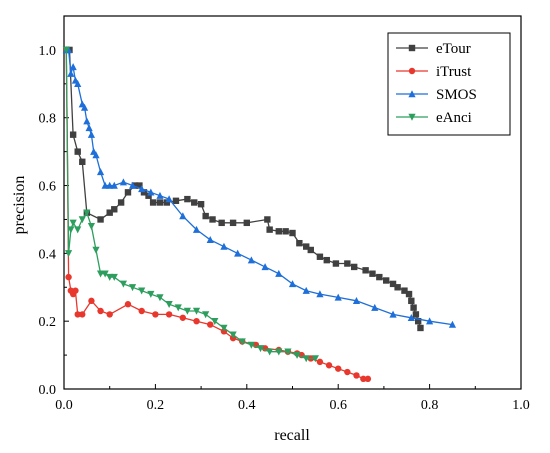 The height and width of the screenshot is (453, 550). I want to click on legend-item-etour: eTour, so click(433, 49).